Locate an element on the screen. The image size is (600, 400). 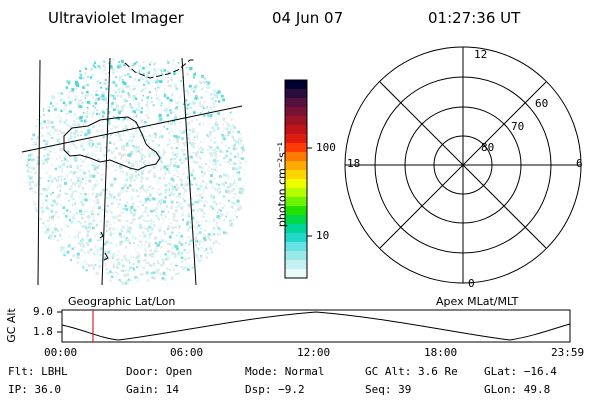
meridian-line is located at coordinates (189, 171).